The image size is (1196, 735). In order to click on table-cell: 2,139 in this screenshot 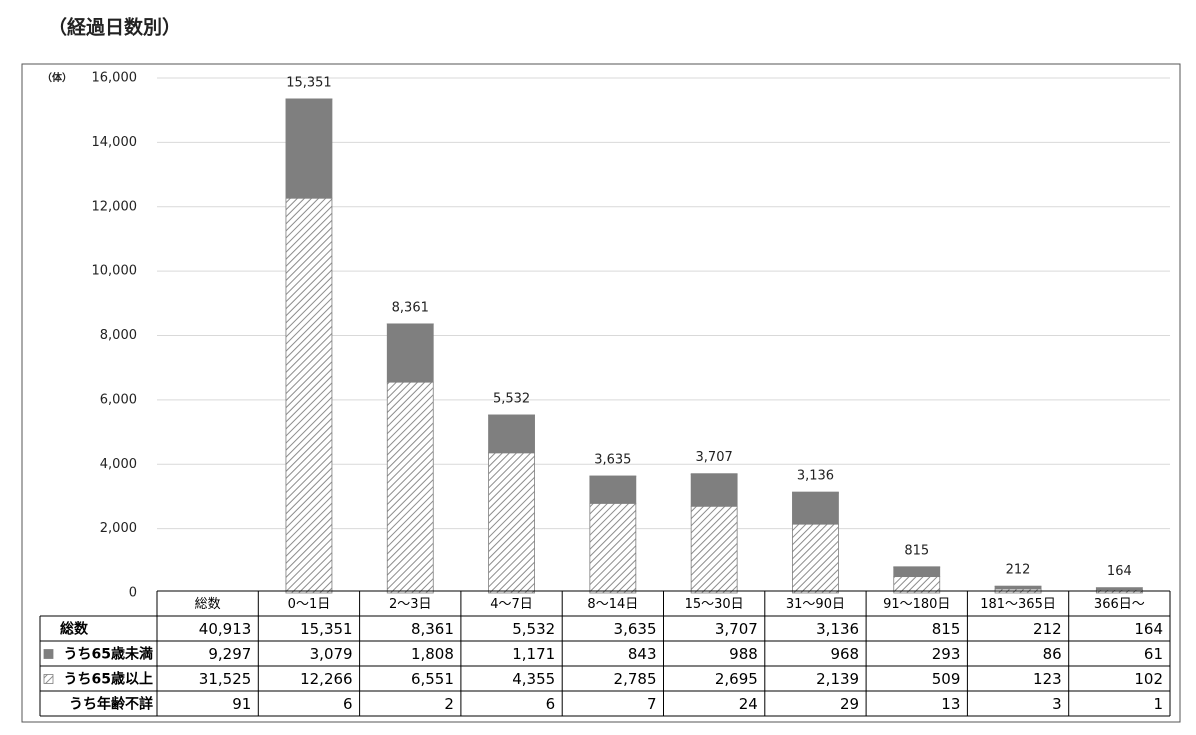, I will do `click(837, 679)`.